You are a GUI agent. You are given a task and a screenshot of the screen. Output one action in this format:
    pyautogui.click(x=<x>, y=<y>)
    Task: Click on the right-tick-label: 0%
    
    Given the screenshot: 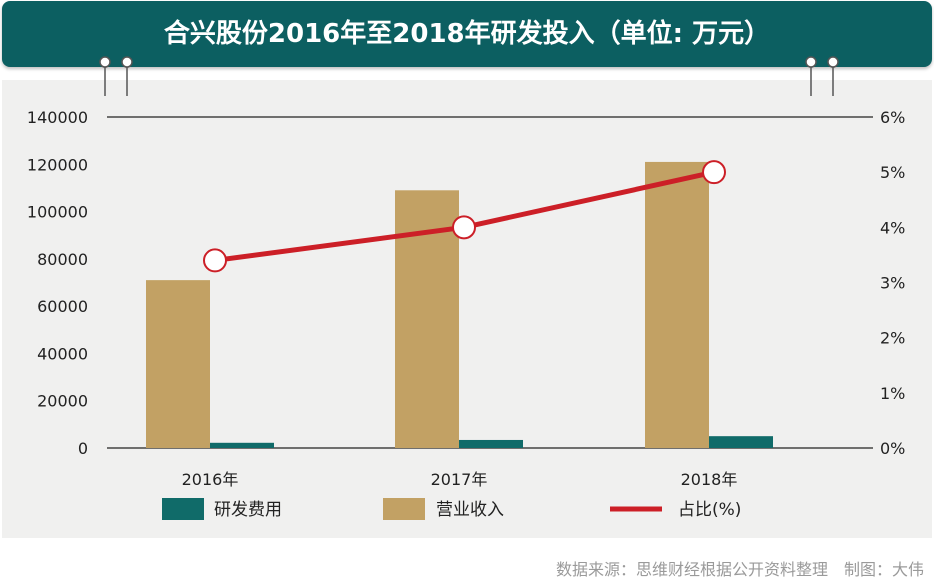 What is the action you would take?
    pyautogui.click(x=892, y=448)
    